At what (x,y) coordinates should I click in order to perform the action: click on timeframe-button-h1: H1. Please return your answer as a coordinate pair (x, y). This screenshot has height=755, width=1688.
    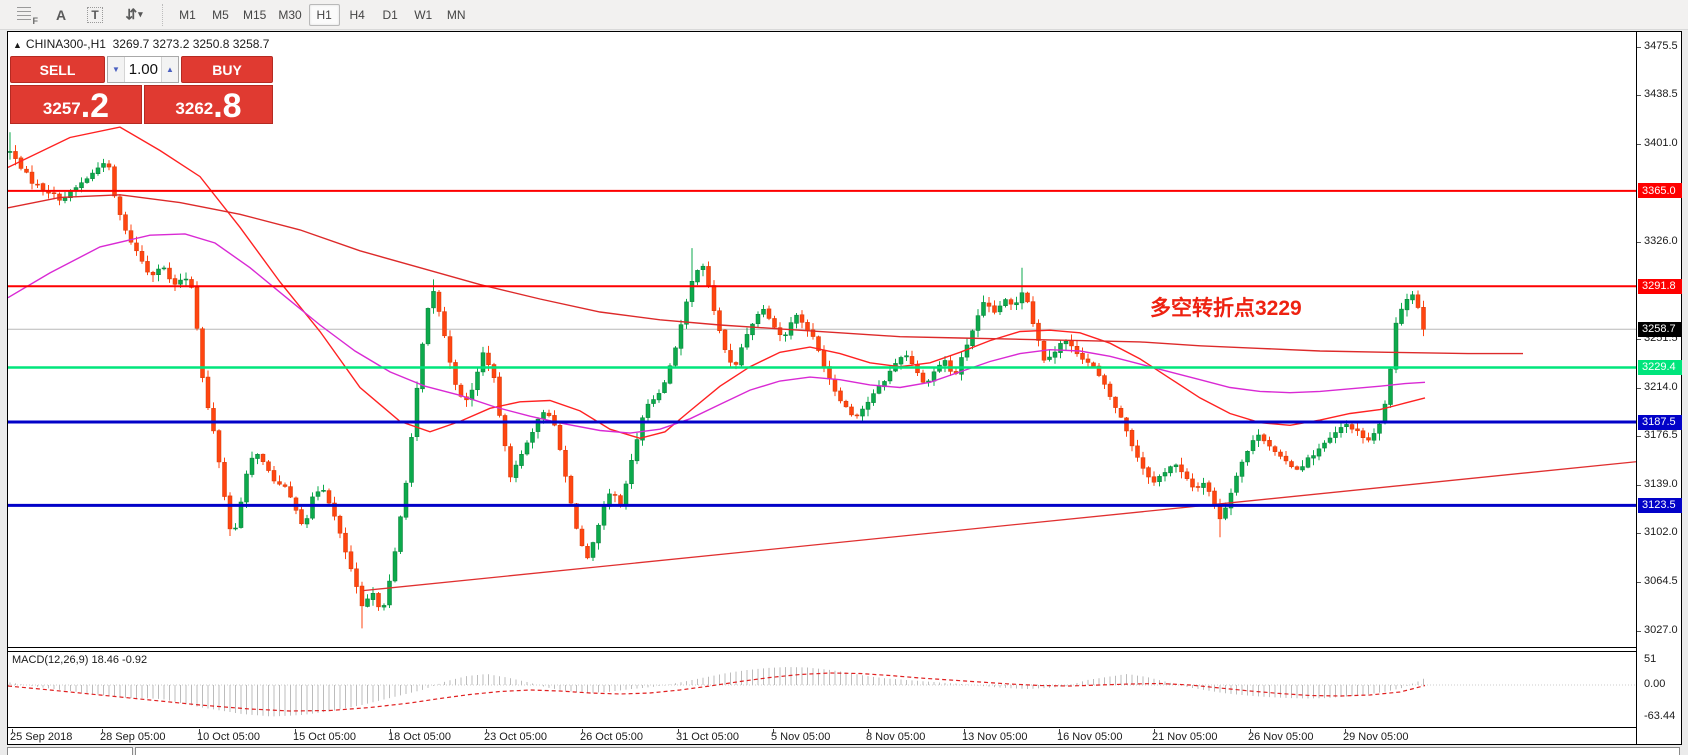
    Looking at the image, I should click on (324, 14).